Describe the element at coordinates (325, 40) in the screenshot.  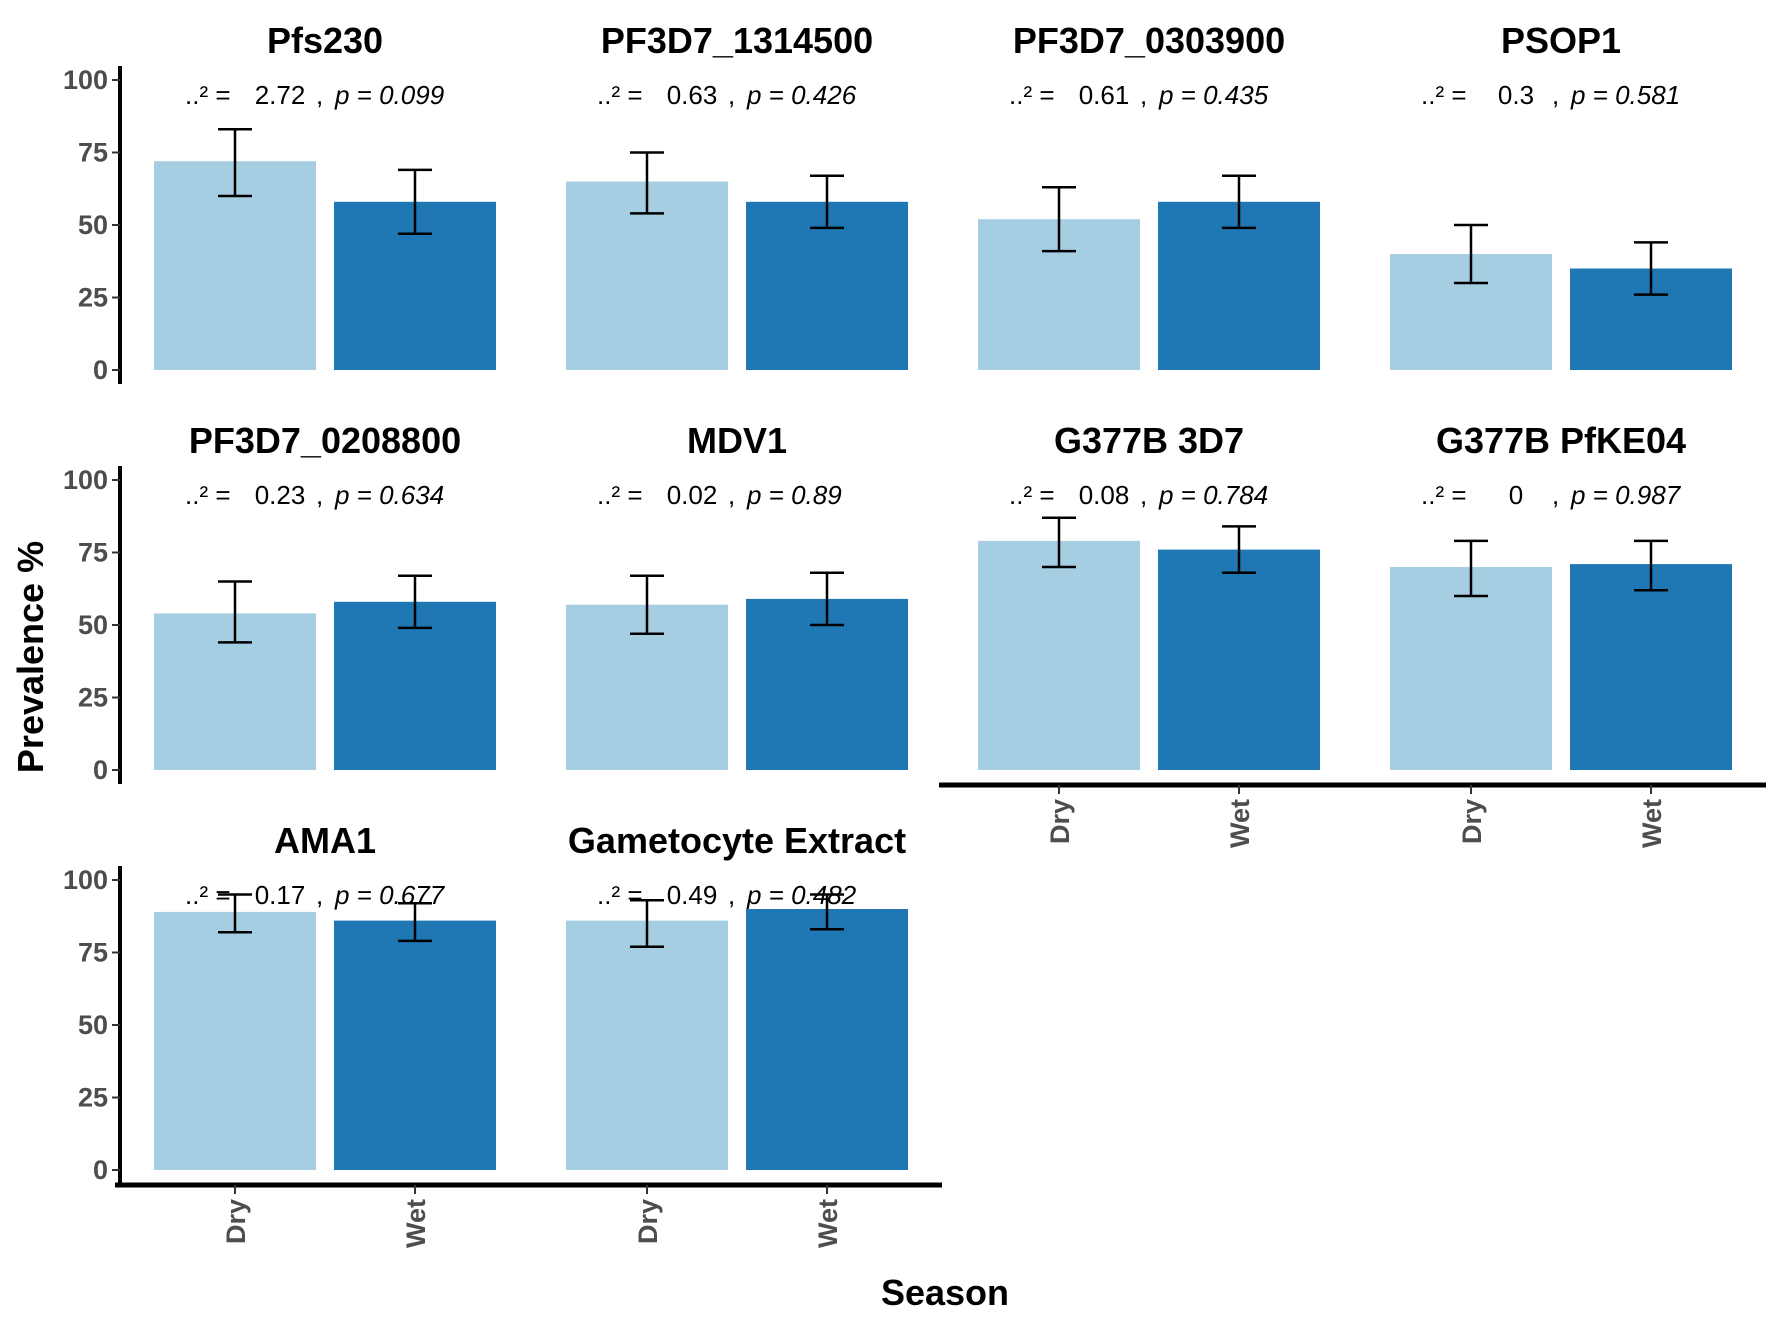
I see `facet-title: Pfs230` at that location.